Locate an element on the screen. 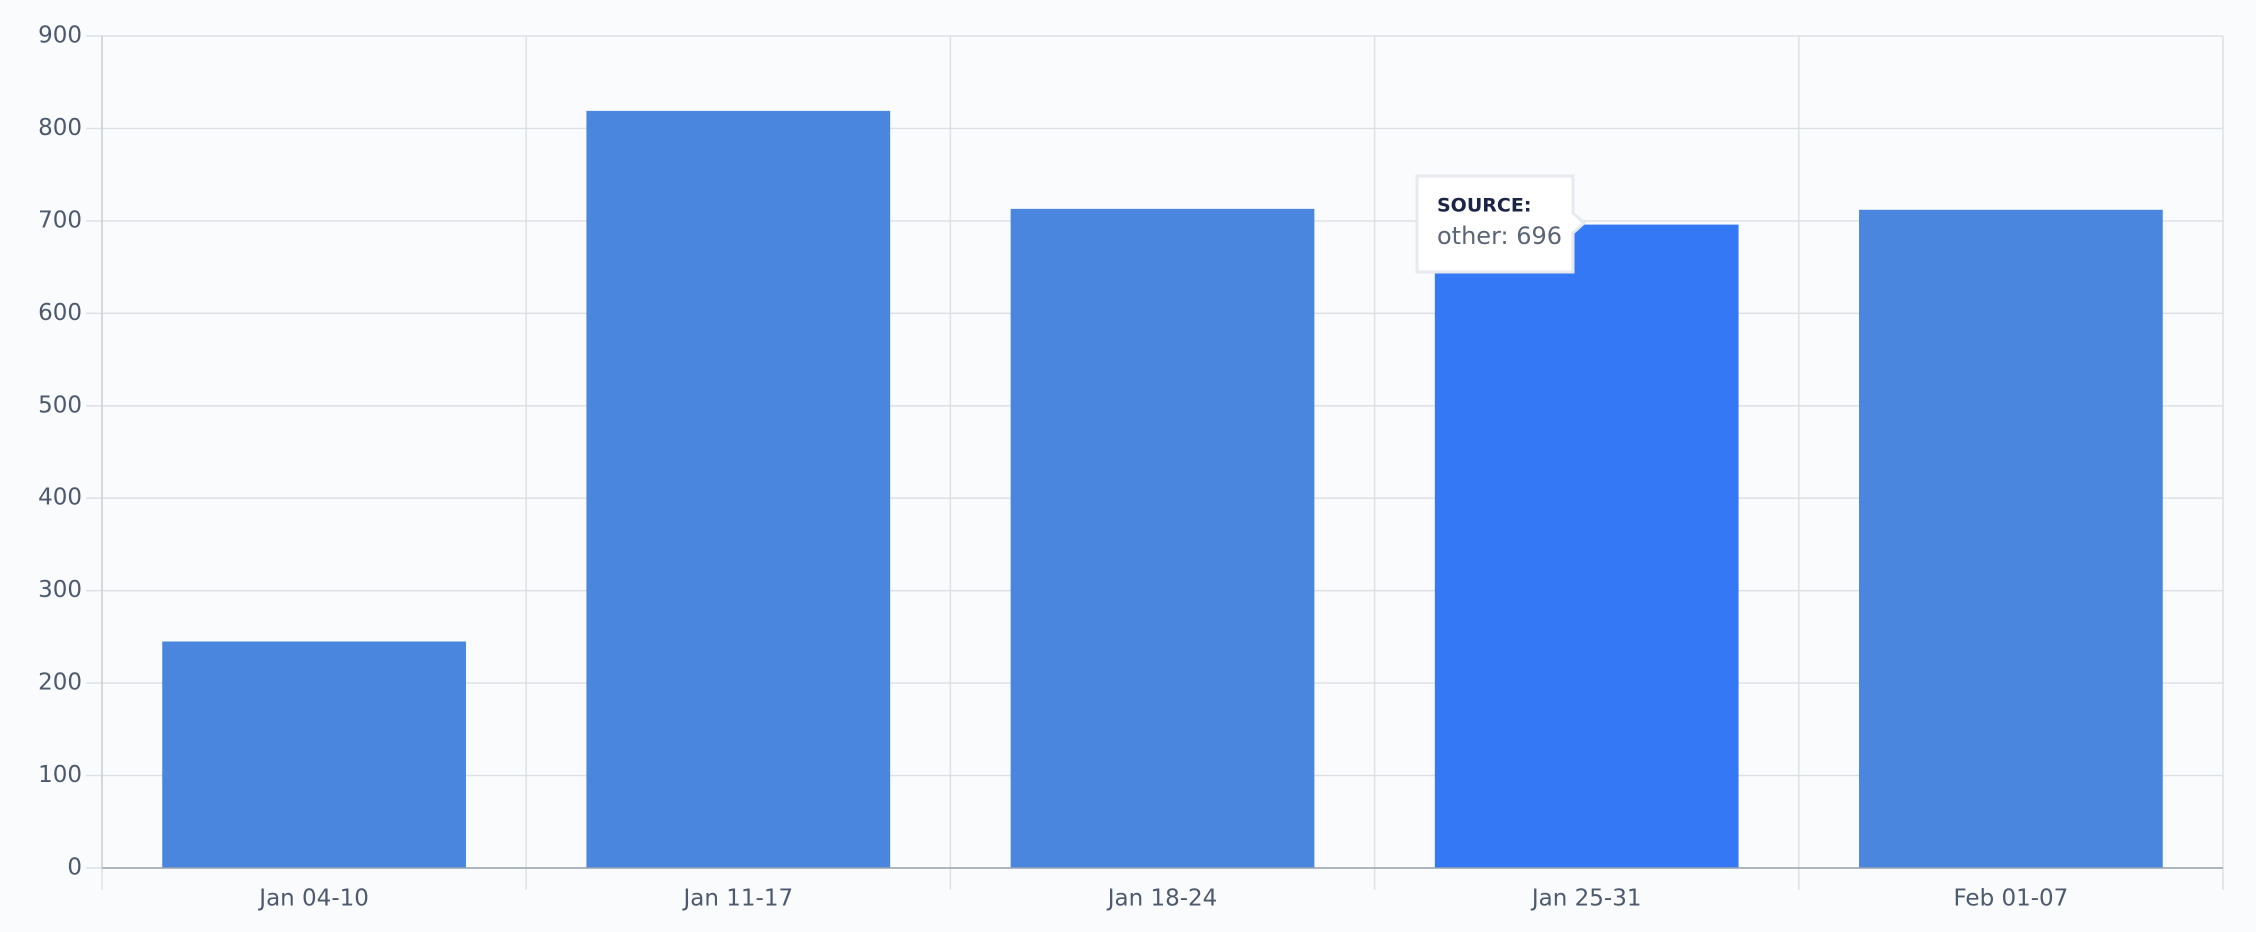  x-tick-label: Feb 01-07 is located at coordinates (2010, 899).